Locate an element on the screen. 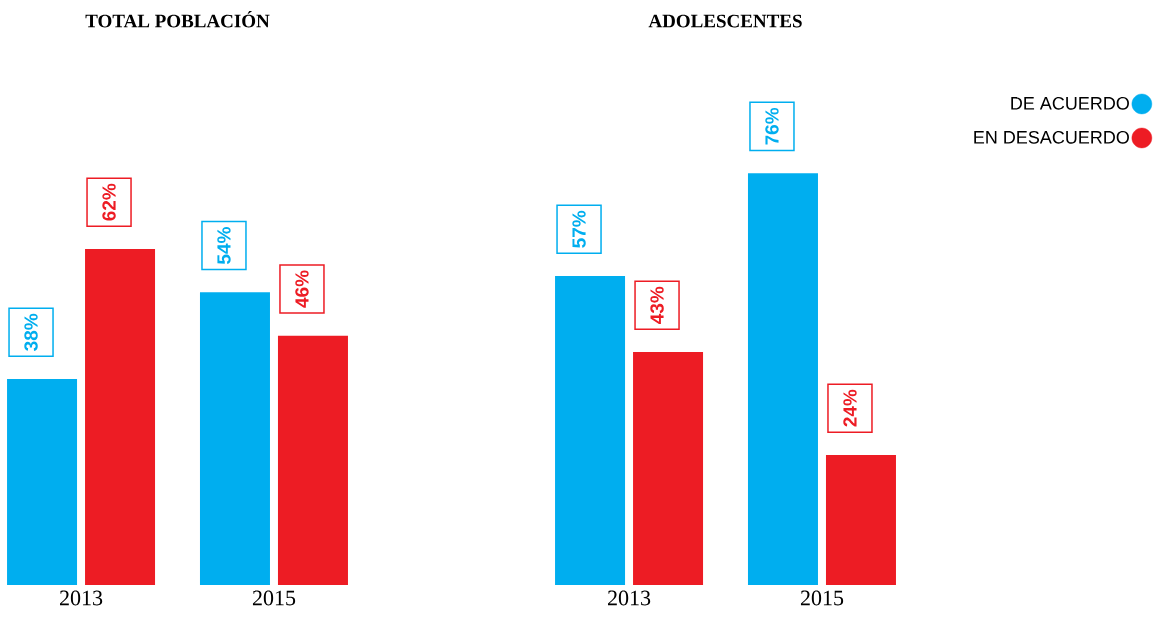 This screenshot has width=1158, height=630. data-label: 57% is located at coordinates (579, 229).